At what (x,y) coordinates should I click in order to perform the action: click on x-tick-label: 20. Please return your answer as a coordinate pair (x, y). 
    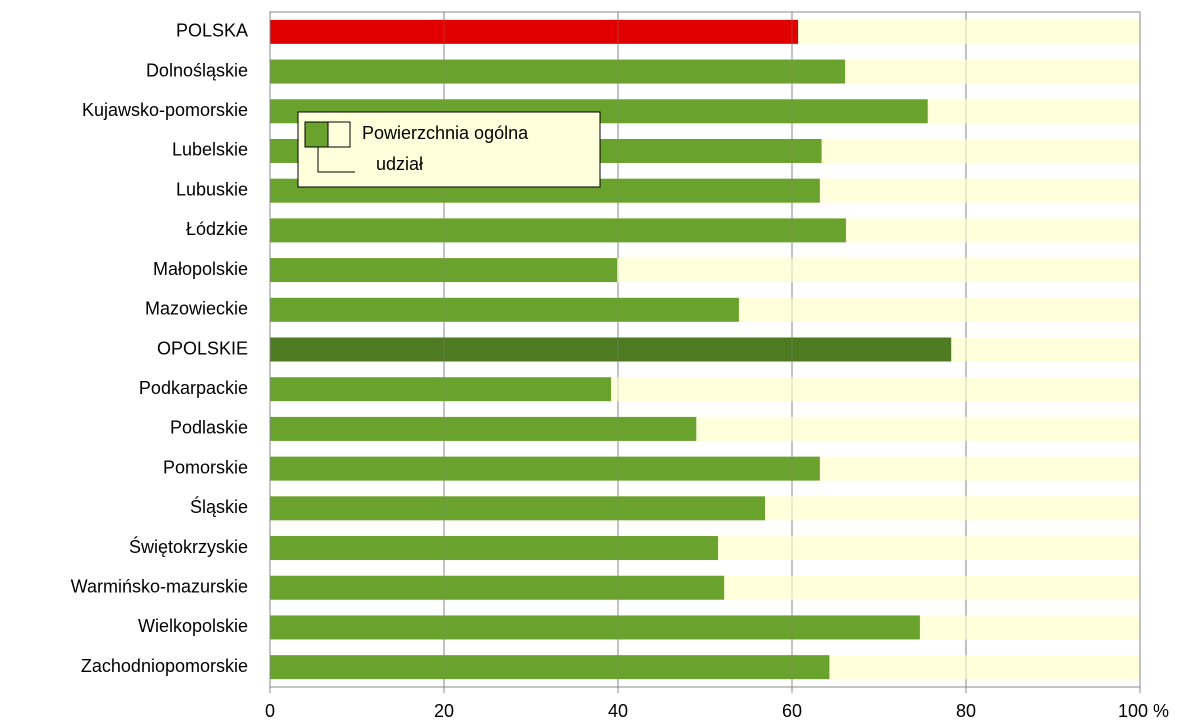
    Looking at the image, I should click on (444, 711).